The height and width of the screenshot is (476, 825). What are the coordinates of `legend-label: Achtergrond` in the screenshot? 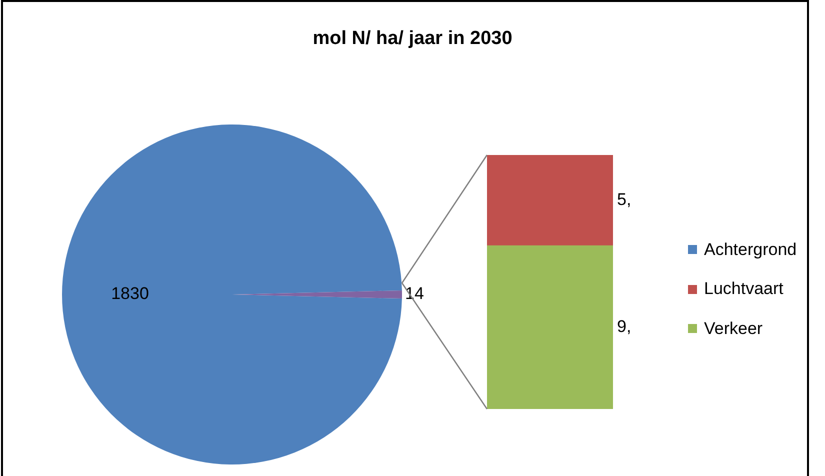 It's located at (750, 250).